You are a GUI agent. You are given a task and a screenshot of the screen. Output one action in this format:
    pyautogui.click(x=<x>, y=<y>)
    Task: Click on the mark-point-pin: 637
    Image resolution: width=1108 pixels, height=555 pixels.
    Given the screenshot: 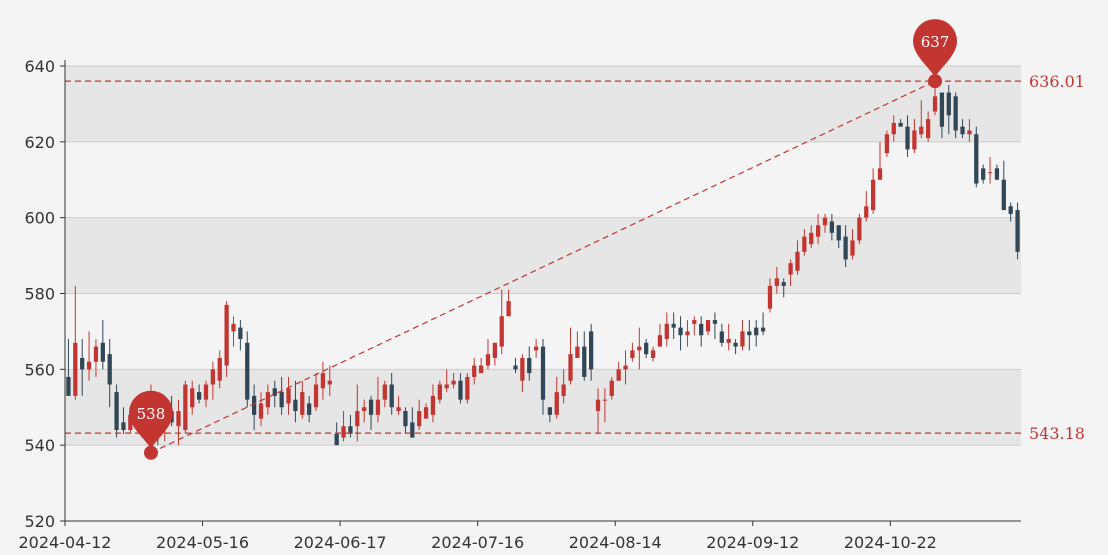 What is the action you would take?
    pyautogui.click(x=935, y=54)
    